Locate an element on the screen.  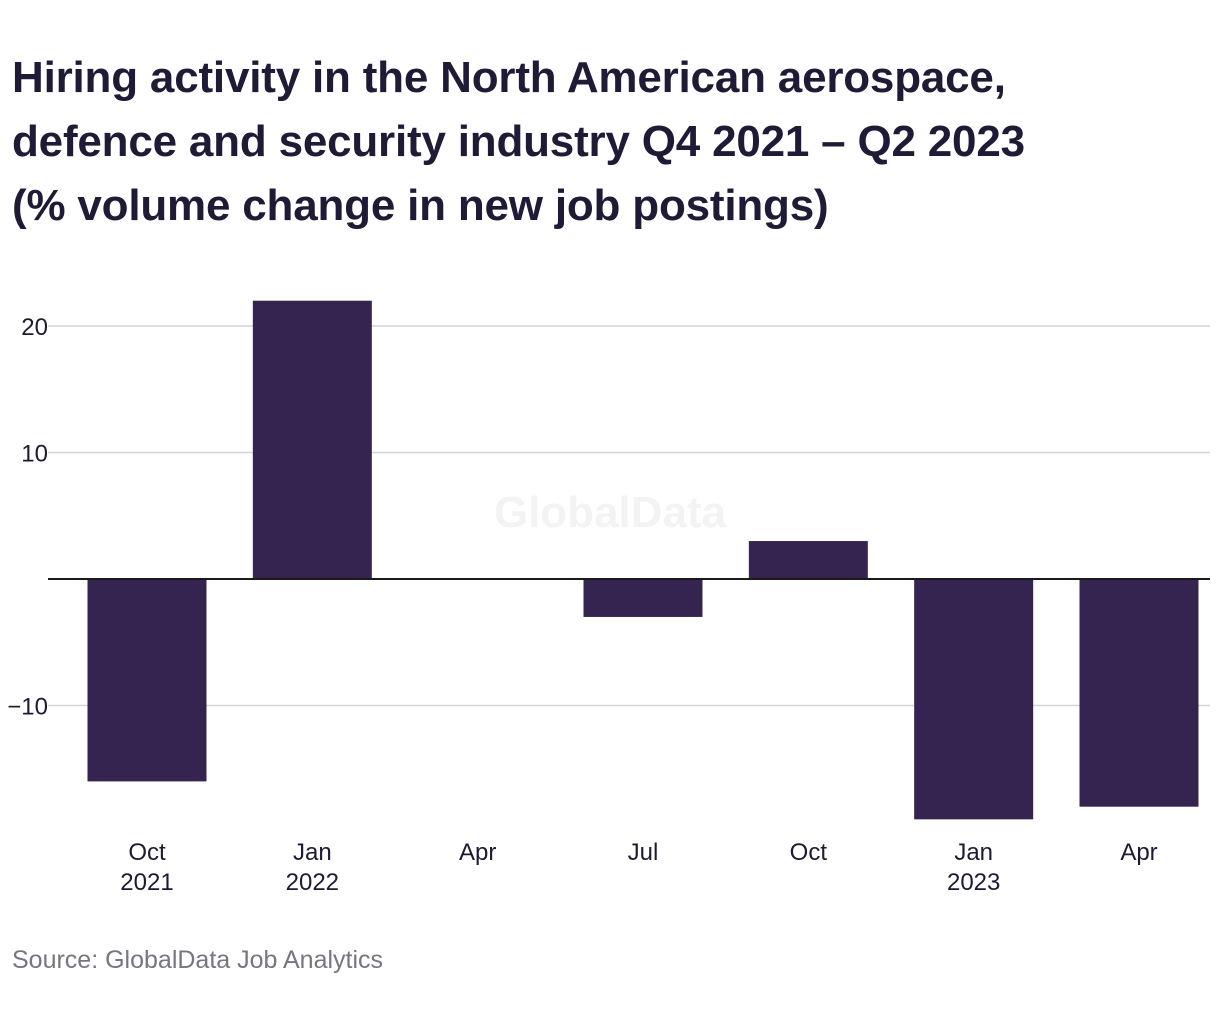
watermark: GlobalData is located at coordinates (610, 512).